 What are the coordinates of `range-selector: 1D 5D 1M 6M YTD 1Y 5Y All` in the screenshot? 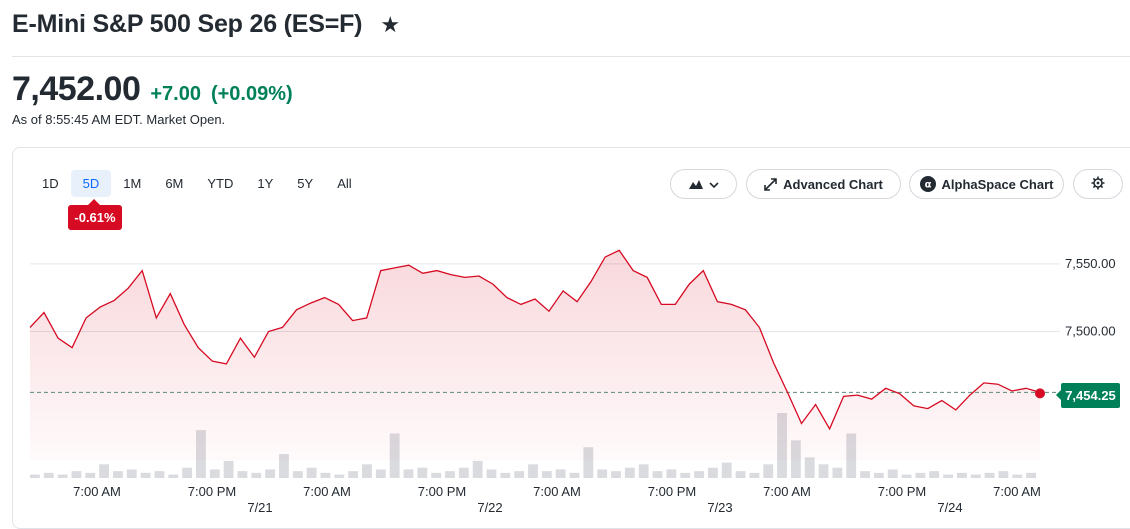 It's located at (197, 183).